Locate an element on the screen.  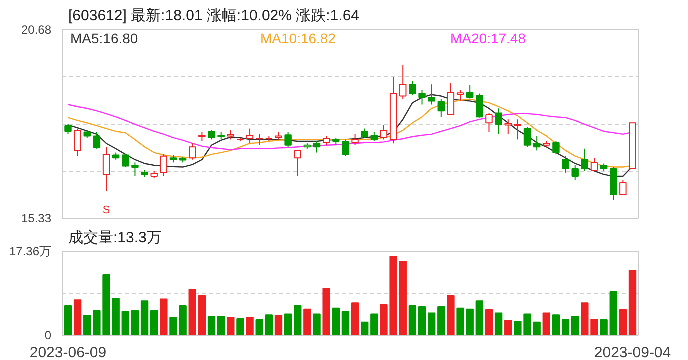
y-tick-label: 17.36万 is located at coordinates (30, 251).